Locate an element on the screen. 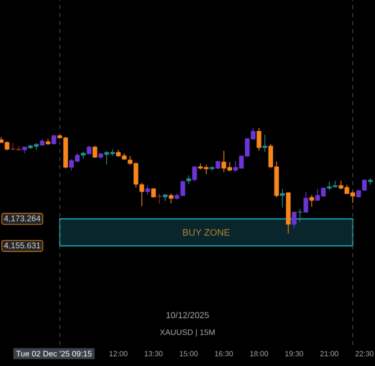 This screenshot has height=366, width=375. y-tick-label: 4,155.631 is located at coordinates (22, 246).